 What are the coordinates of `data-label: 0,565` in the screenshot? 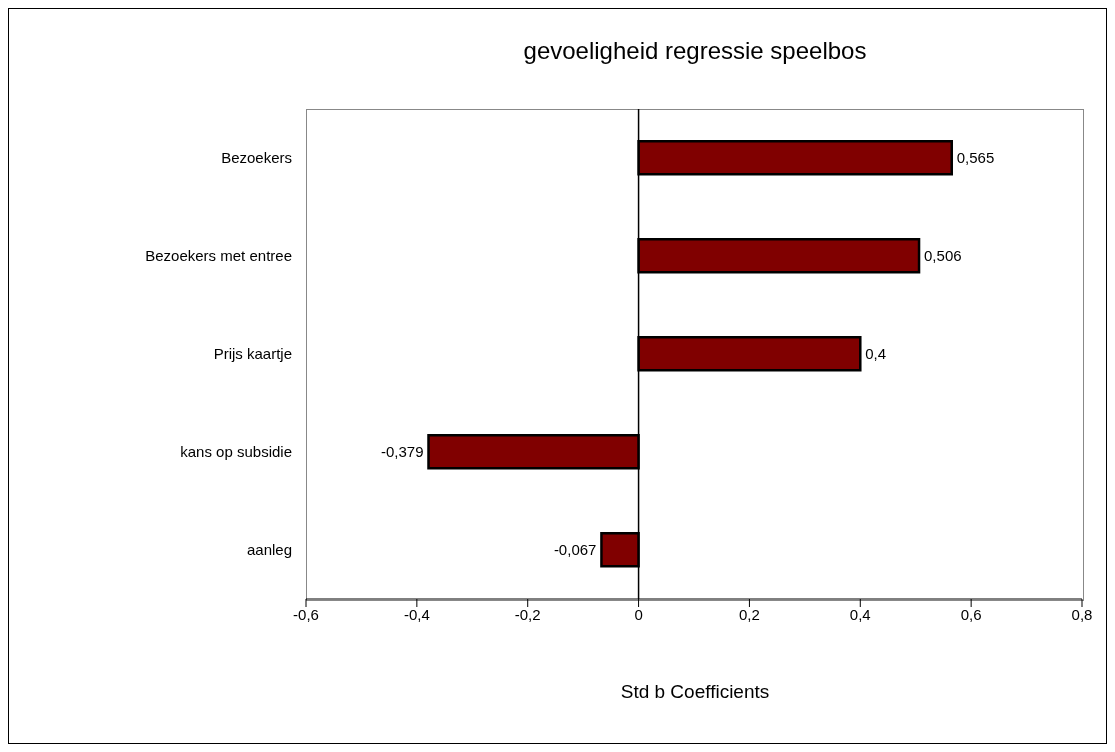 It's located at (975, 158).